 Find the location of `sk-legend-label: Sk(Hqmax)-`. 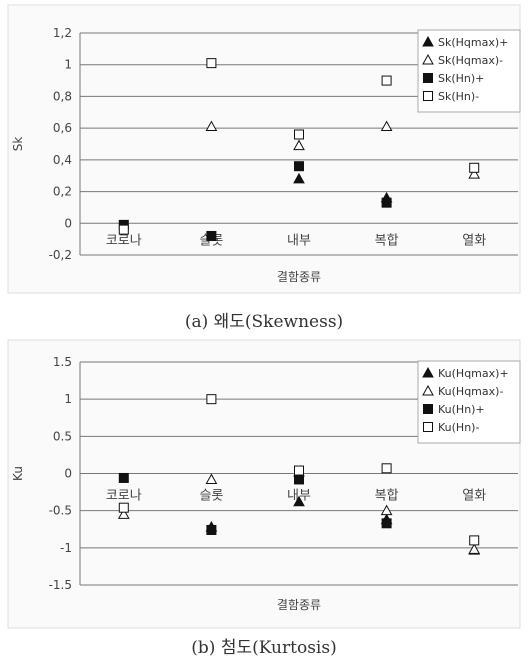

sk-legend-label: Sk(Hqmax)- is located at coordinates (470, 60).